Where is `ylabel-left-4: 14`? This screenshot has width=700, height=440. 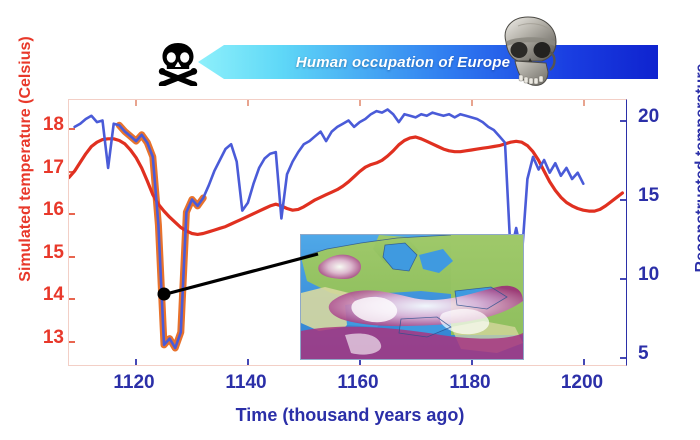
ylabel-left-4: 14 is located at coordinates (53, 294).